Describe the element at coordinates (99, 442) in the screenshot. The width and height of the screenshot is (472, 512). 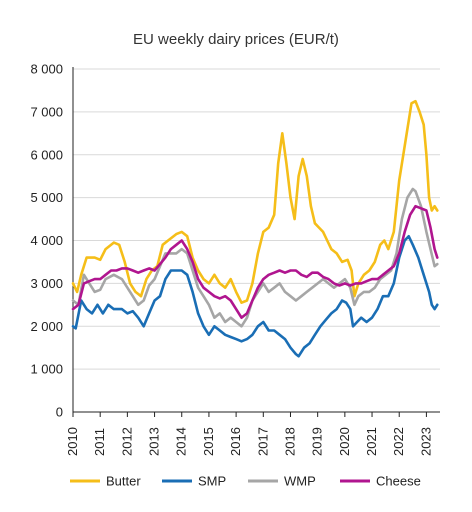
I see `x-tick-label: 2011` at that location.